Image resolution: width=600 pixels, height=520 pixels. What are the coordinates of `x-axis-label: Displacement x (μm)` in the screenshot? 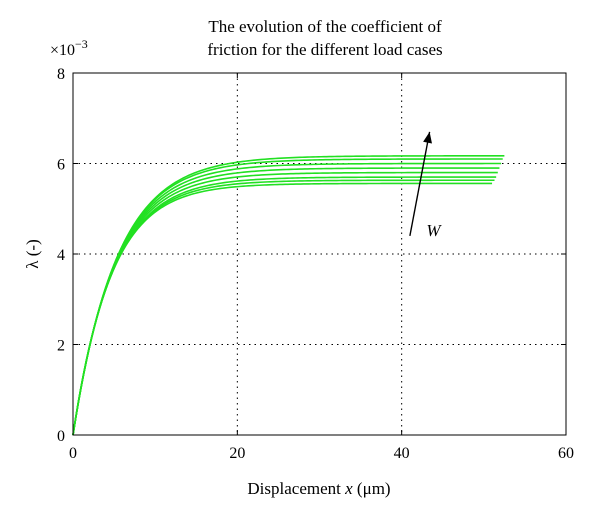 It's located at (318, 488).